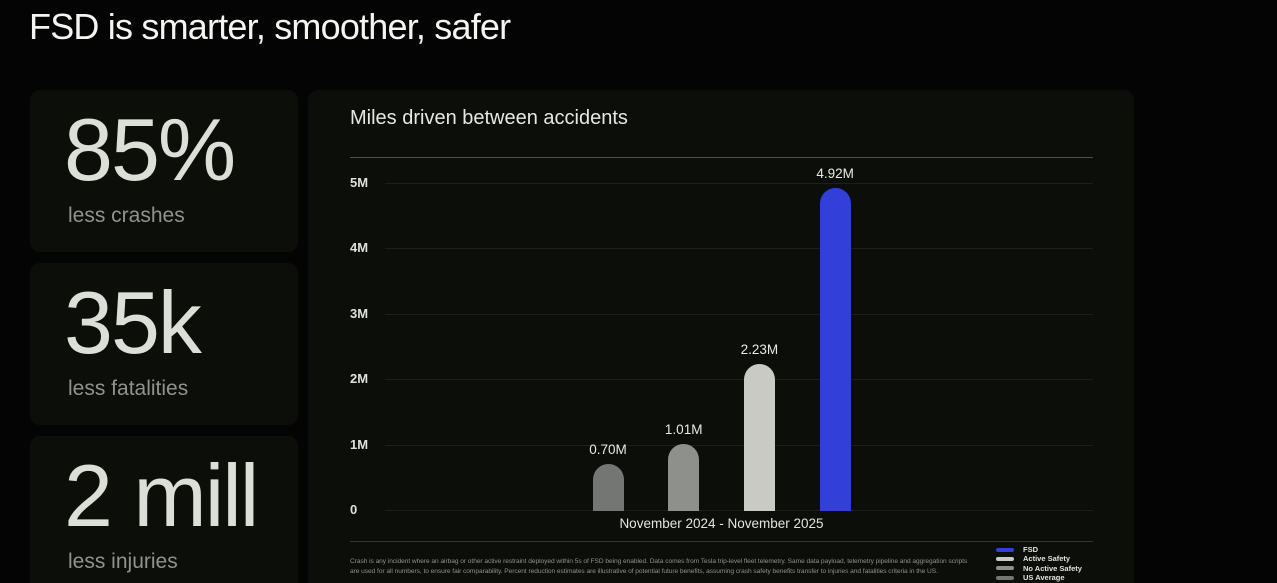 The image size is (1277, 583). What do you see at coordinates (489, 118) in the screenshot?
I see `chart-title: Miles driven between accidents` at bounding box center [489, 118].